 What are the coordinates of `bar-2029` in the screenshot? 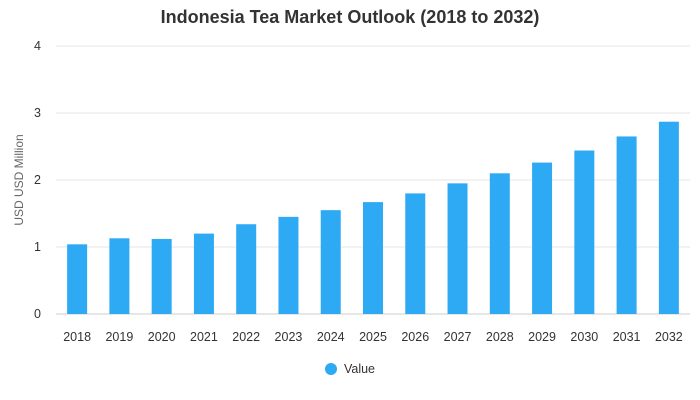 It's located at (542, 238).